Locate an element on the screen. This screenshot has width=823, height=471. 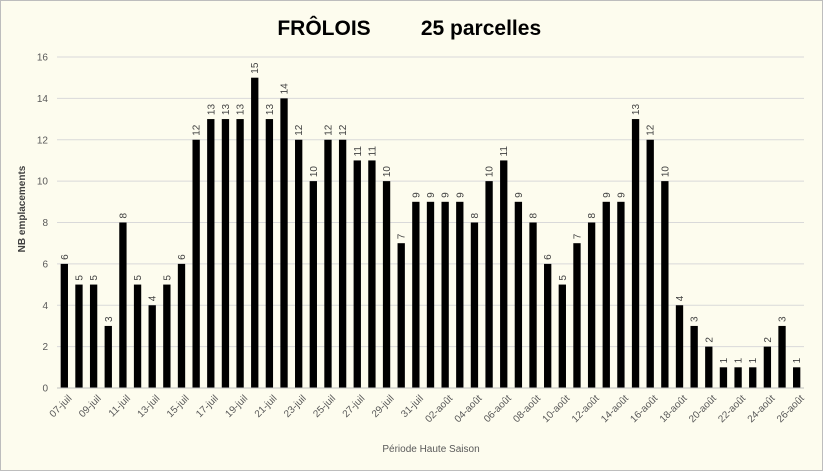
x-tick-label: 07-juil is located at coordinates (61, 406).